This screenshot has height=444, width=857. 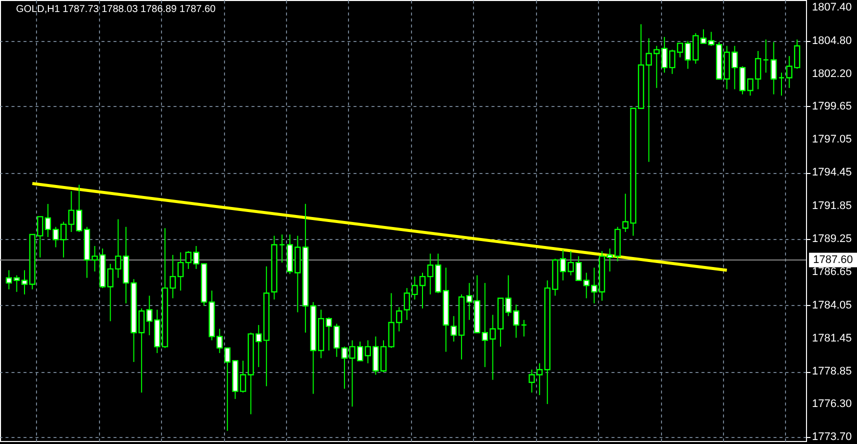 I want to click on y-tick-label: 1773.70, so click(x=832, y=437).